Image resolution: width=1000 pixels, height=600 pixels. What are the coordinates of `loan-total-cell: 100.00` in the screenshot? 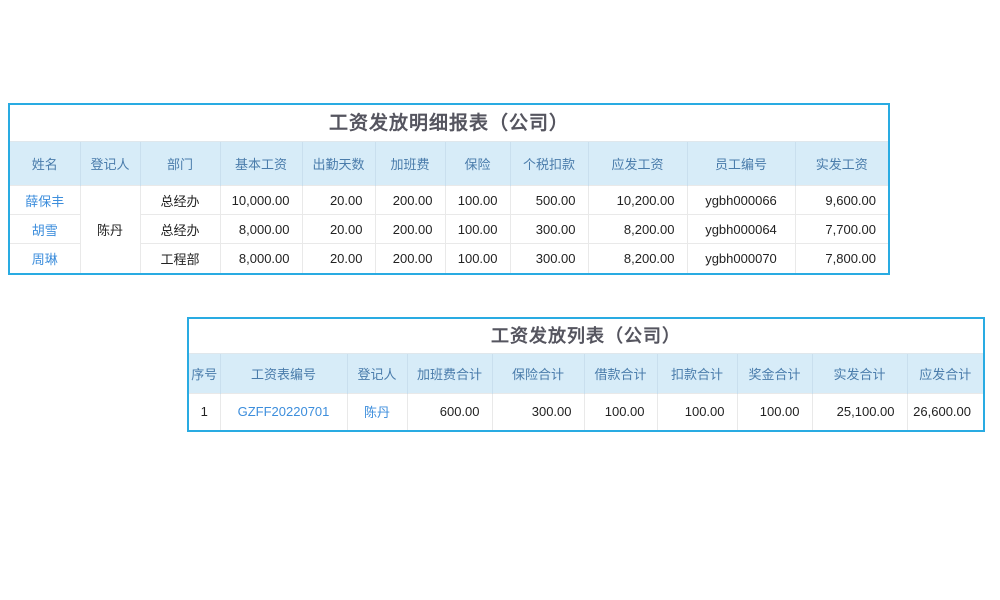 It's located at (620, 411).